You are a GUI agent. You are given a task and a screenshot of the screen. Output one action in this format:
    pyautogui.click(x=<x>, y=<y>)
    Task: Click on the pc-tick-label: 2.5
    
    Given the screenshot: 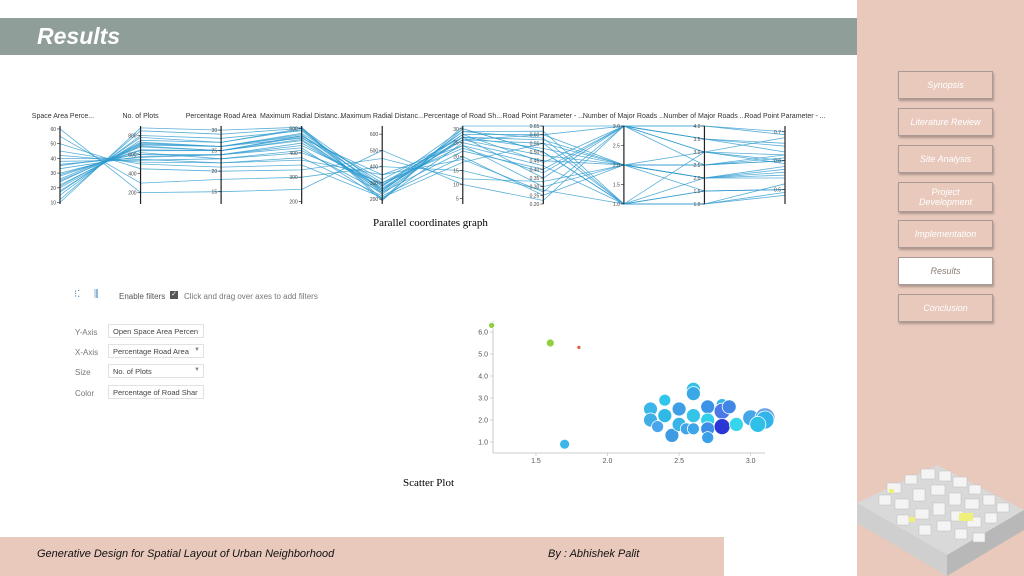 What is the action you would take?
    pyautogui.click(x=696, y=166)
    